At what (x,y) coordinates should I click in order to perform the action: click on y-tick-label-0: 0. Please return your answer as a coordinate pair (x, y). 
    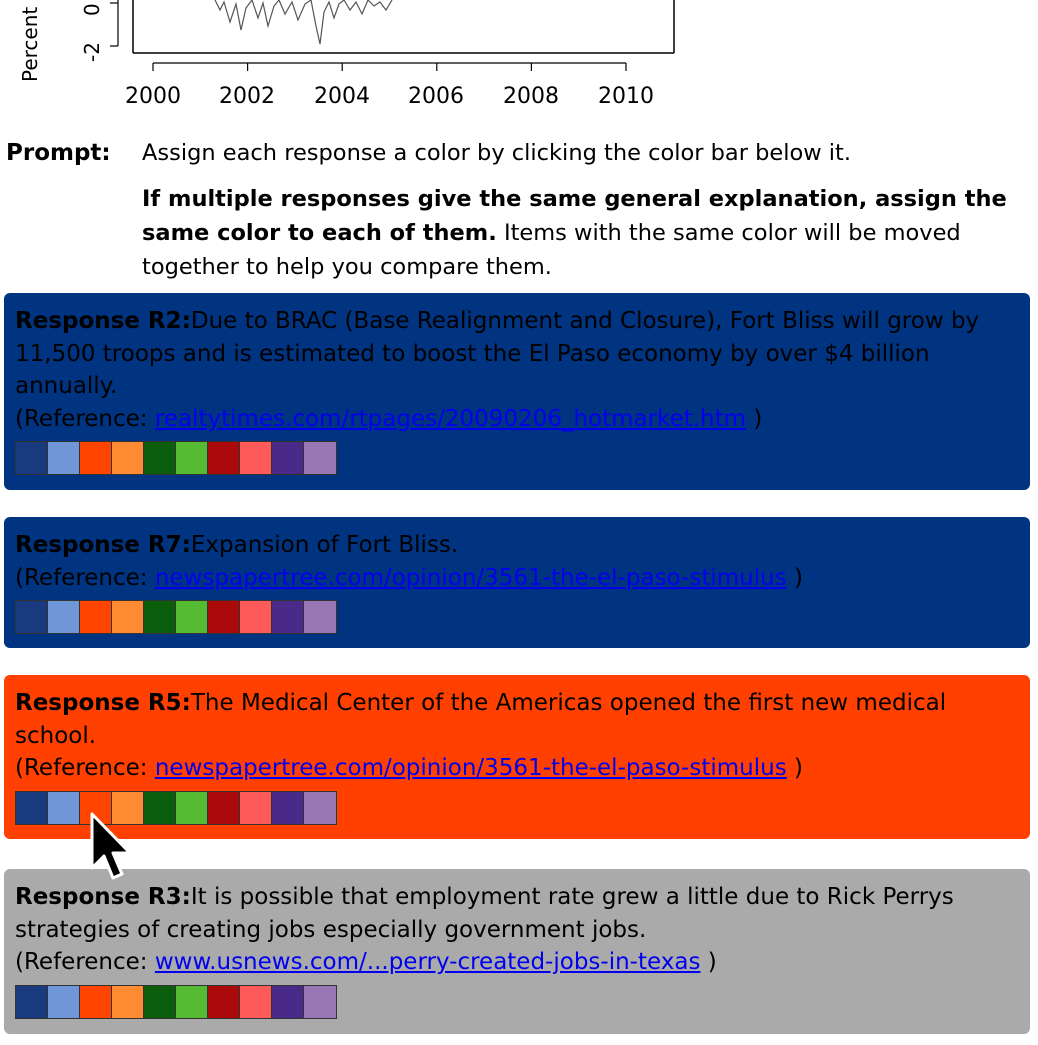
    Looking at the image, I should click on (92, 9).